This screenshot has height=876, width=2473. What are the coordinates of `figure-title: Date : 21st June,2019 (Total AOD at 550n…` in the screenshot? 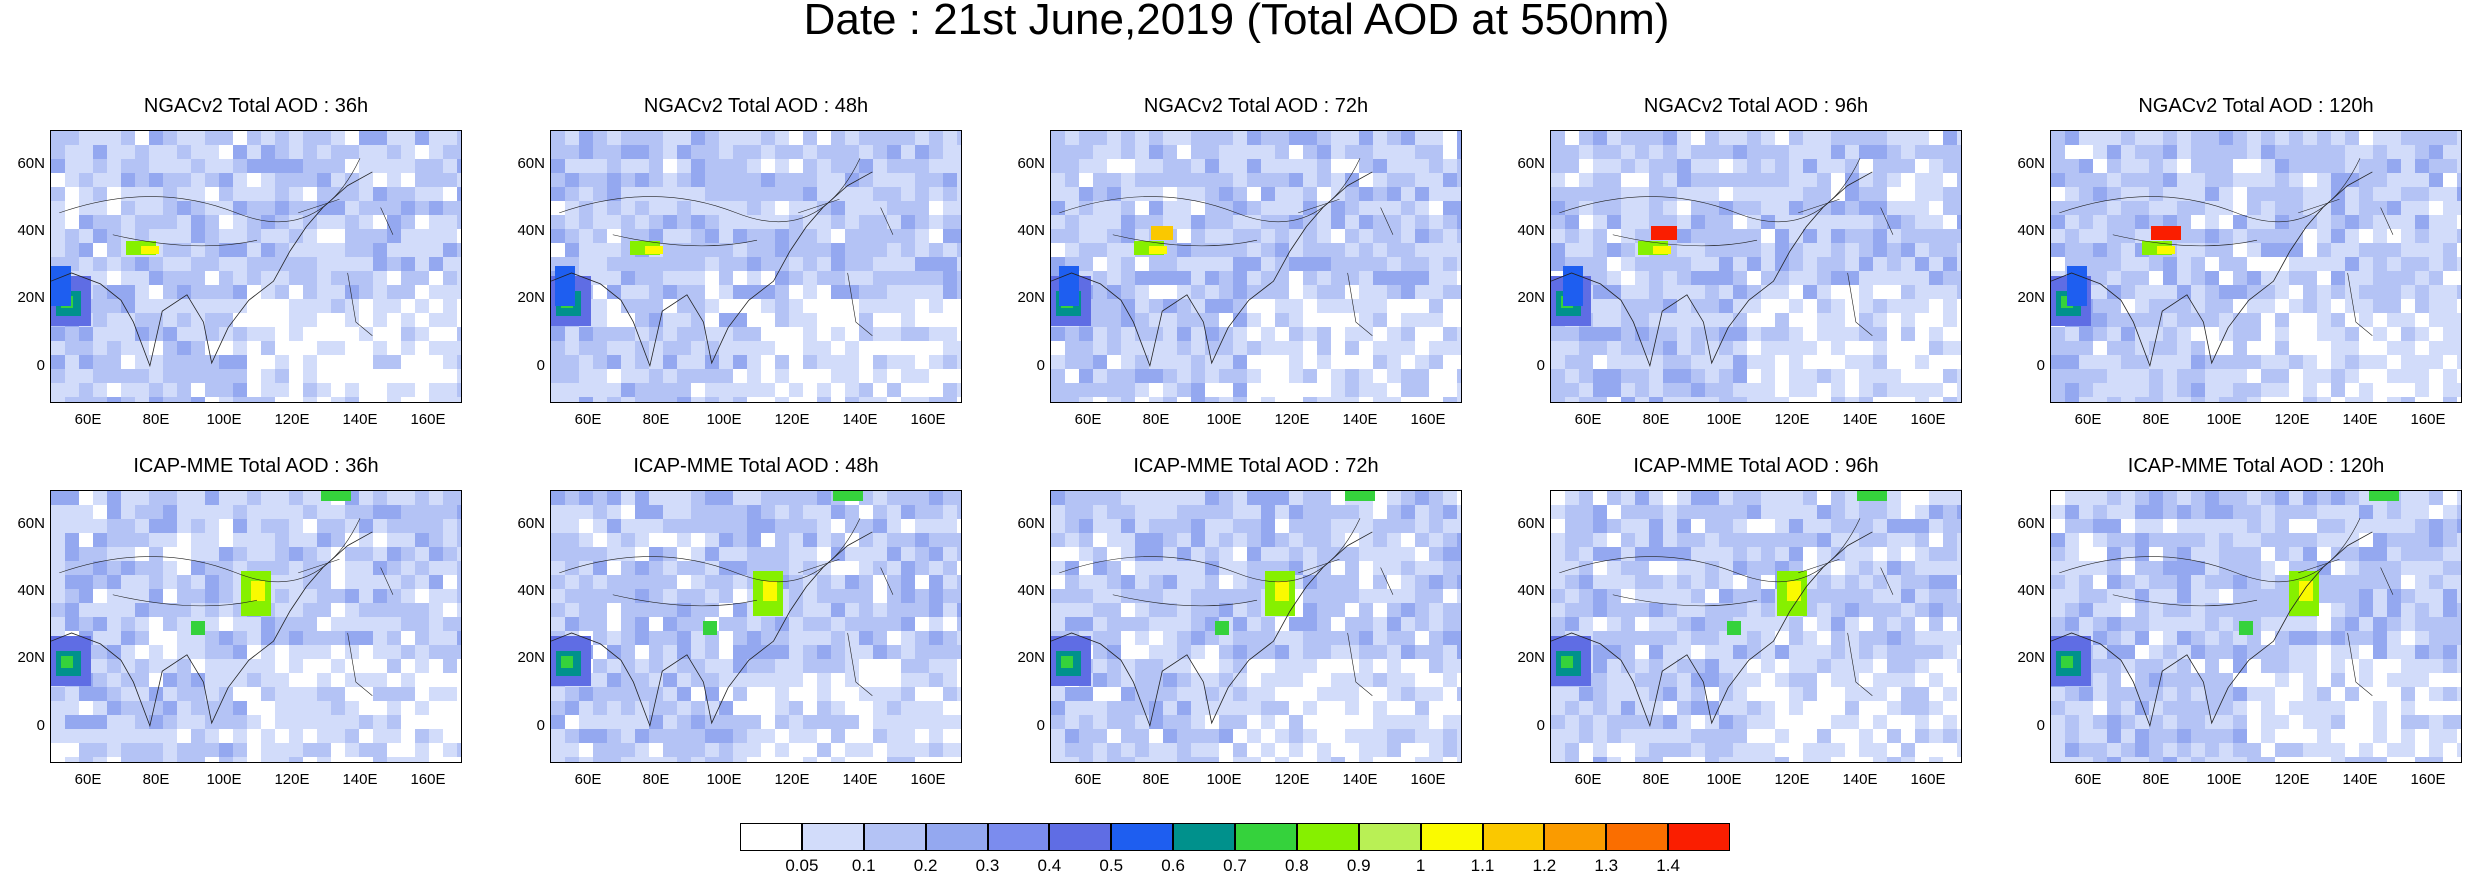 It's located at (1236, 21).